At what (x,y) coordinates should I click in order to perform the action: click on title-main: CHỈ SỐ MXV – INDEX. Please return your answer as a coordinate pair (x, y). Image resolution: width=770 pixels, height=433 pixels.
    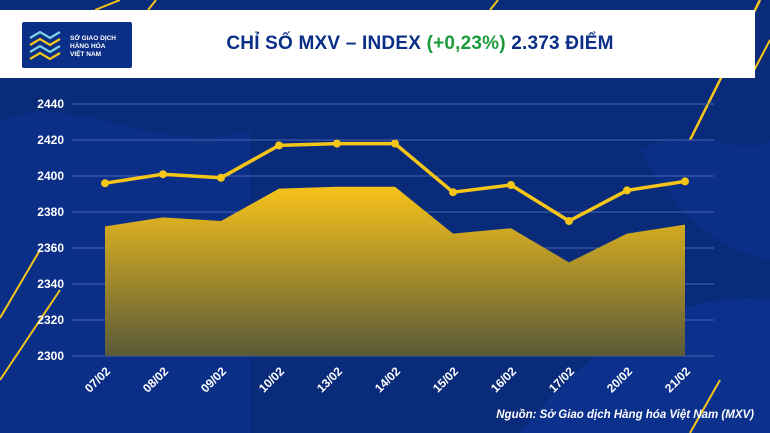
    Looking at the image, I should click on (324, 43).